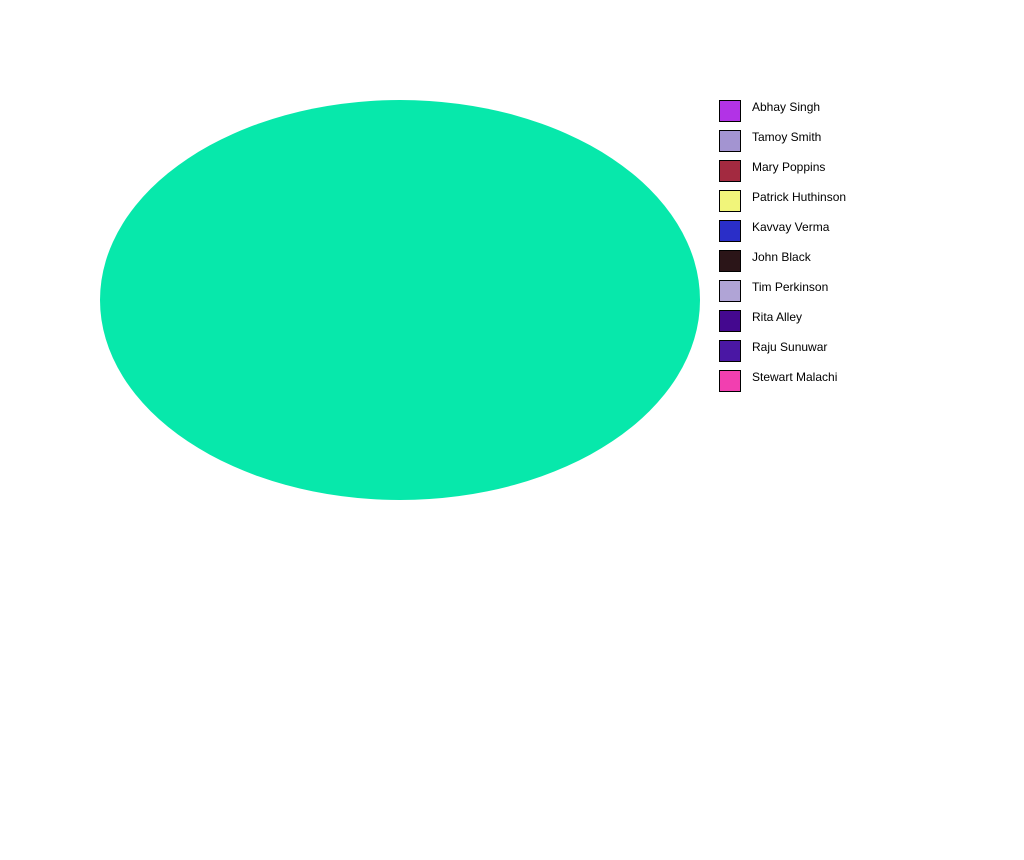  Describe the element at coordinates (791, 227) in the screenshot. I see `legend-label: Kavvay Verma` at that location.